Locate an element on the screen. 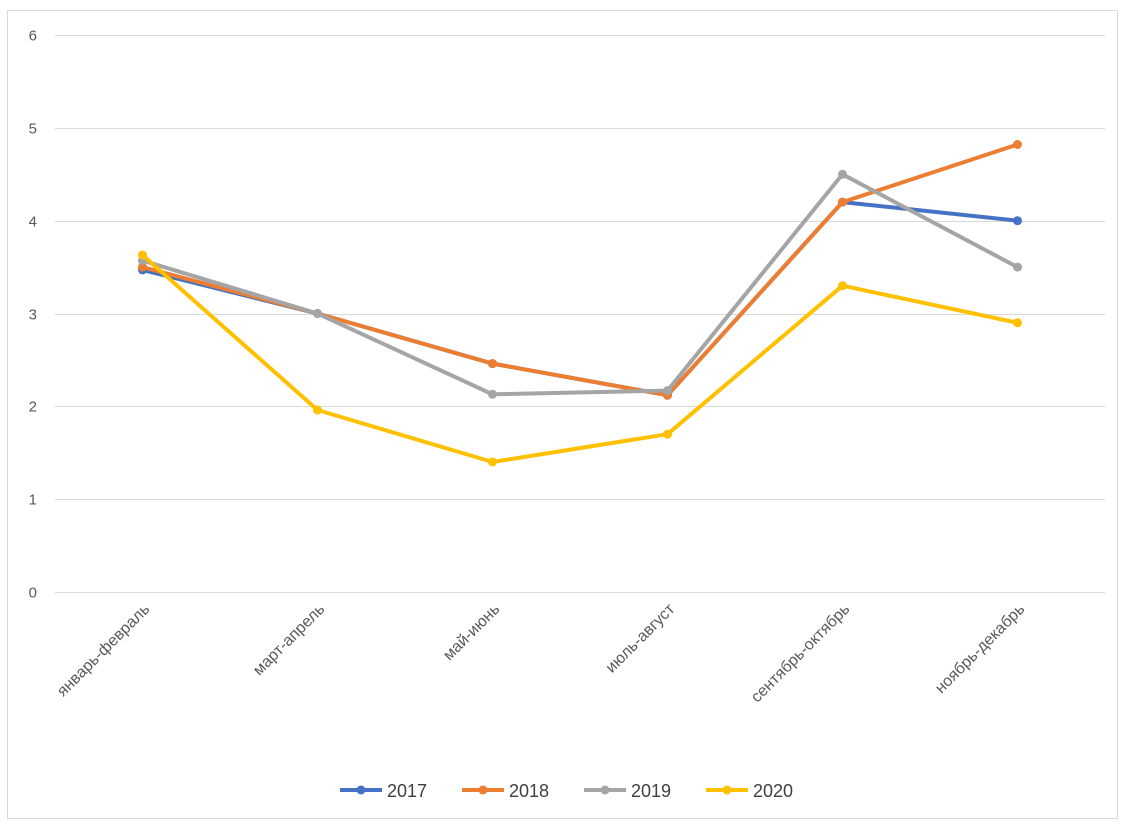  legend-item-2018: 2018 is located at coordinates (505, 791).